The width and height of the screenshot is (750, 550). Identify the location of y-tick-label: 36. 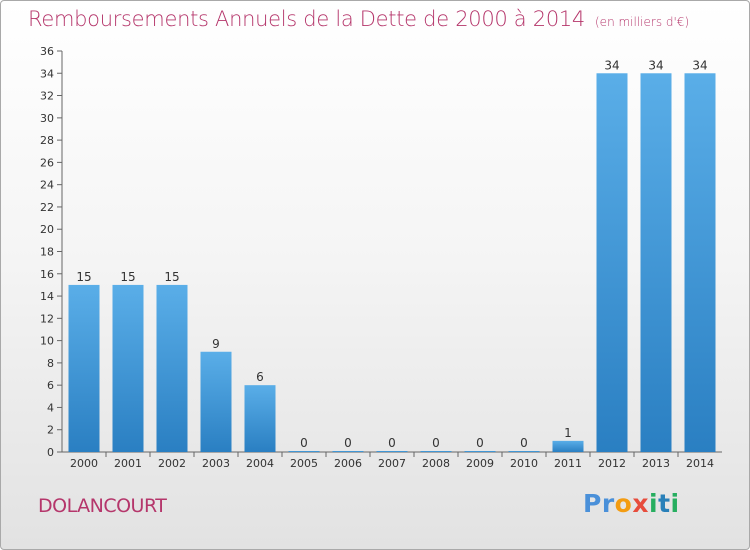
(47, 51).